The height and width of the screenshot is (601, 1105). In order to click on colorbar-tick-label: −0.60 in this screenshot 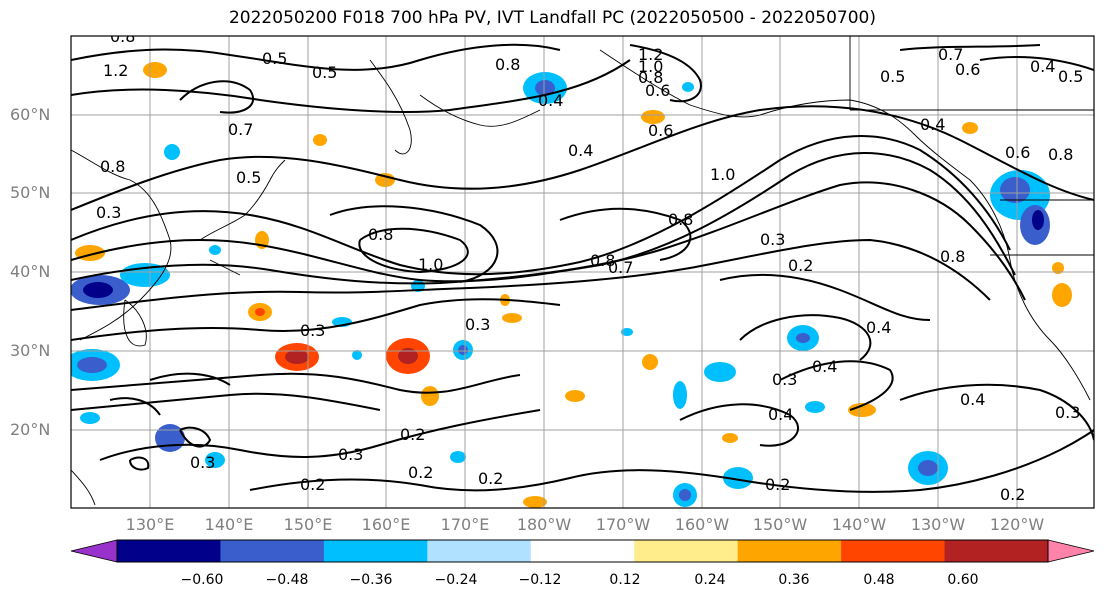, I will do `click(202, 580)`.